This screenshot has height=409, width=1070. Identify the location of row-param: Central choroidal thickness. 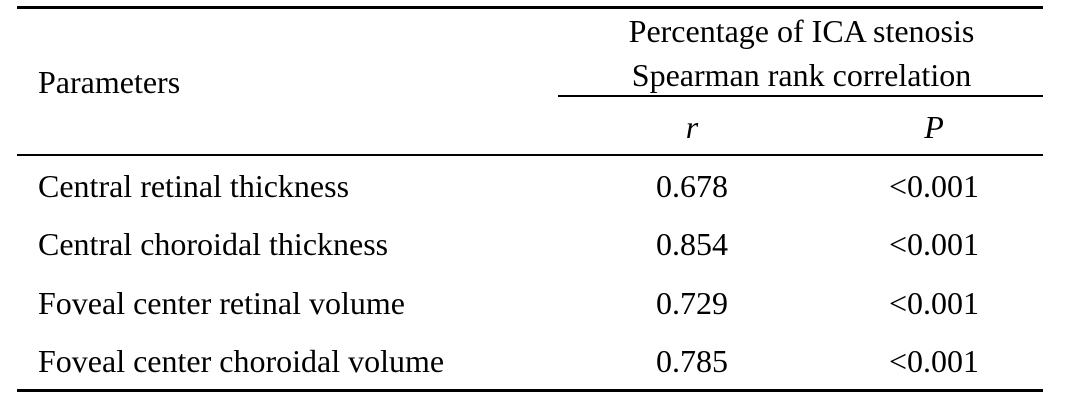
(213, 244).